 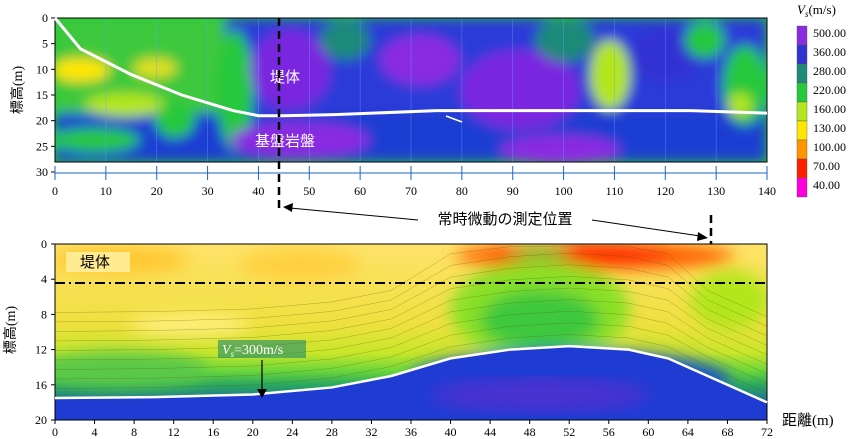 I want to click on colorbar-level-label: 40.00, so click(x=826, y=185).